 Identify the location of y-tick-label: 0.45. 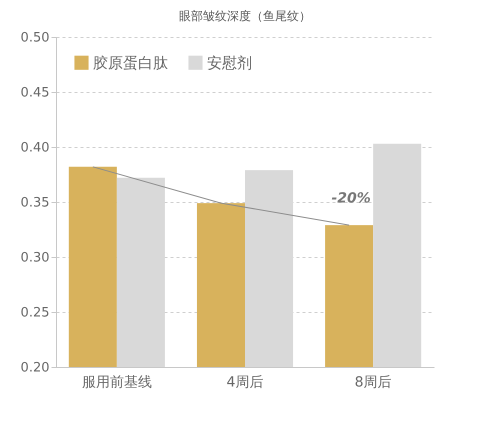
(35, 93).